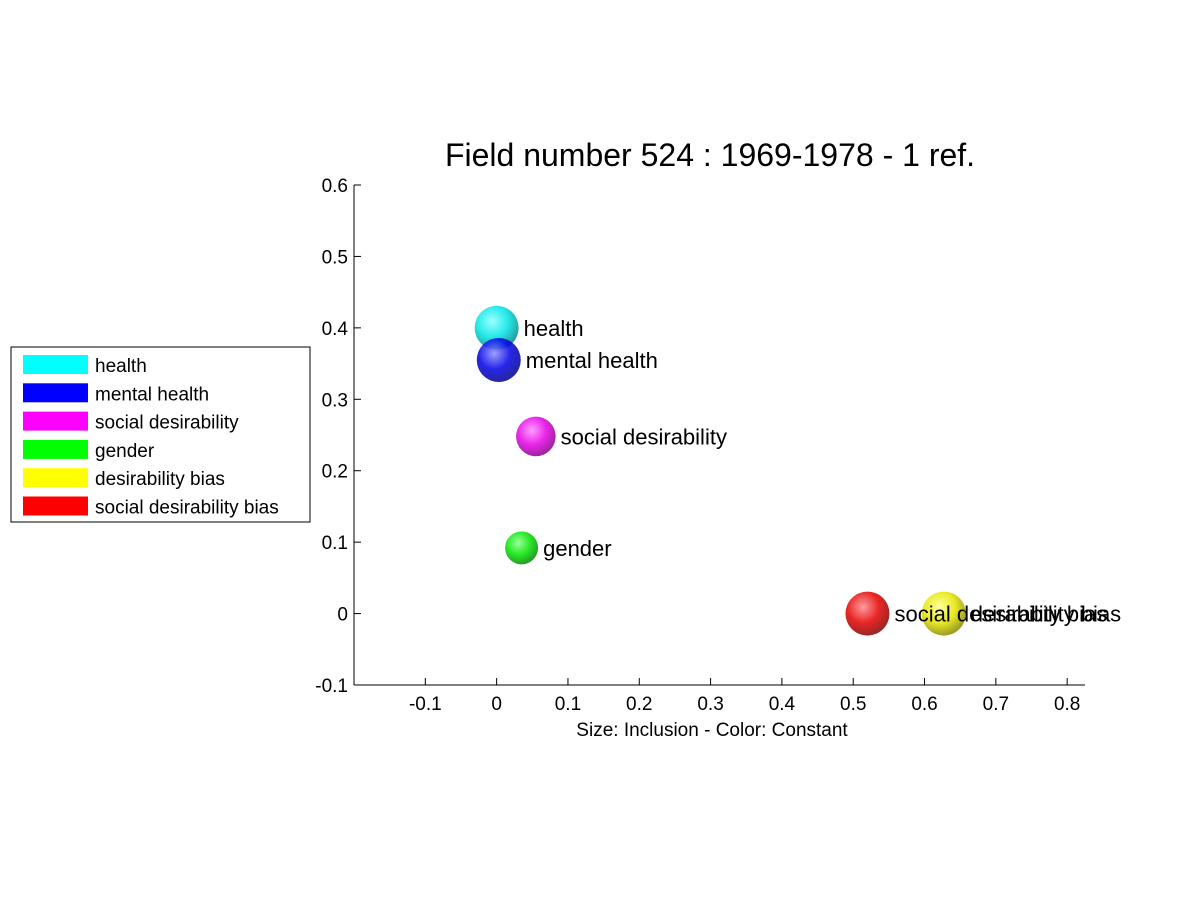 The height and width of the screenshot is (900, 1200). Describe the element at coordinates (710, 704) in the screenshot. I see `x-tick-label: 0.3` at that location.